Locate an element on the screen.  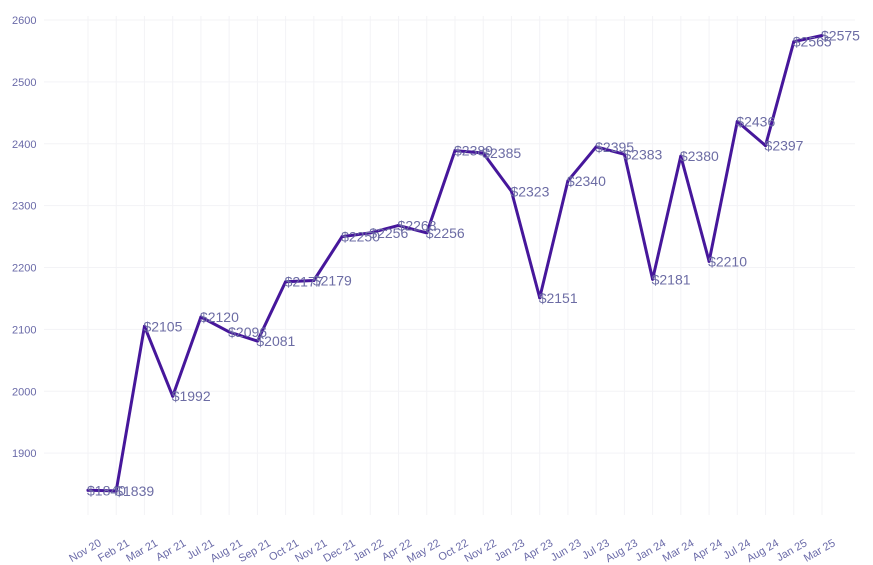
data-label-12: $2256 is located at coordinates (445, 233).